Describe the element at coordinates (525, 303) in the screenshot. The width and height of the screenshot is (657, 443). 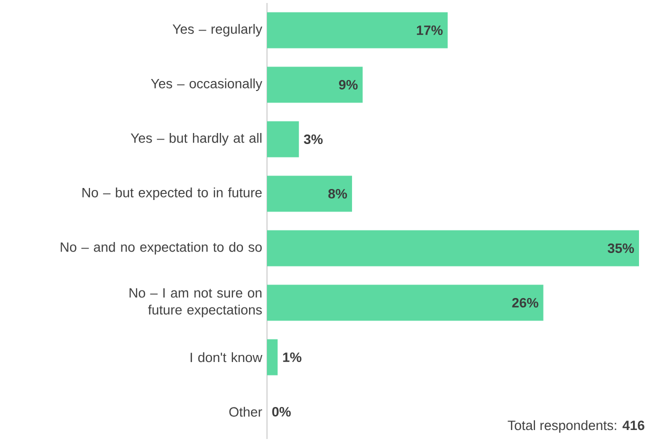
I see `data-label: 26%` at that location.